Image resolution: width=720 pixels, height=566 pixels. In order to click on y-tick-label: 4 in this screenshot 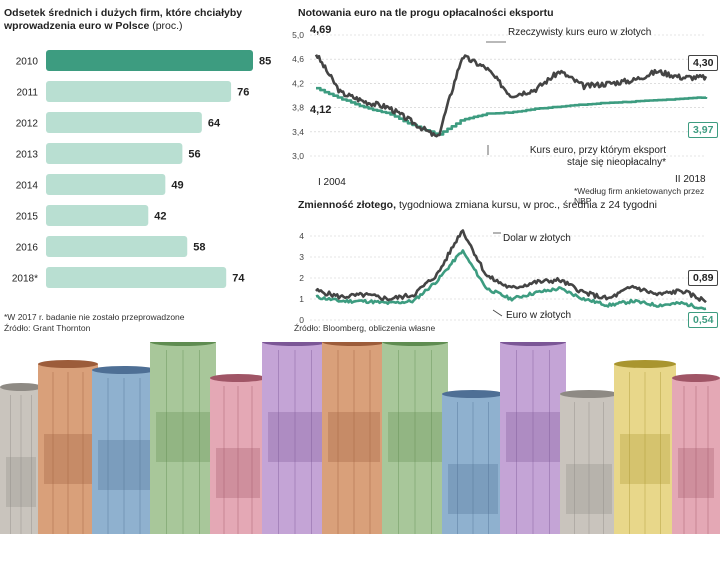, I will do `click(301, 236)`.